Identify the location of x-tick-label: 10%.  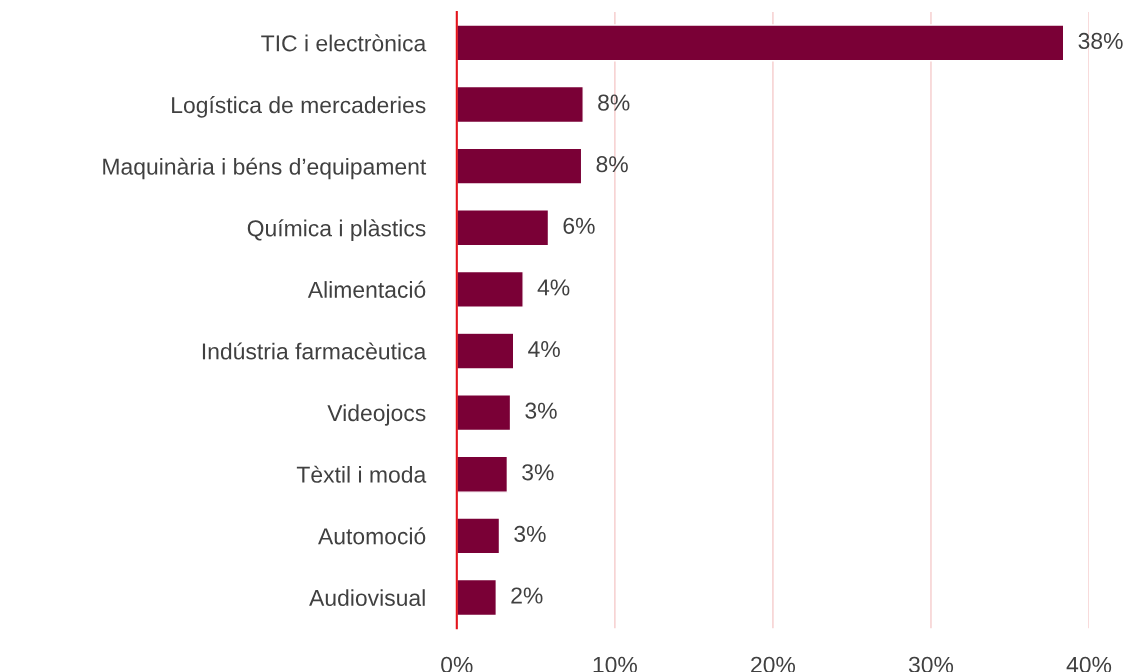
(615, 664).